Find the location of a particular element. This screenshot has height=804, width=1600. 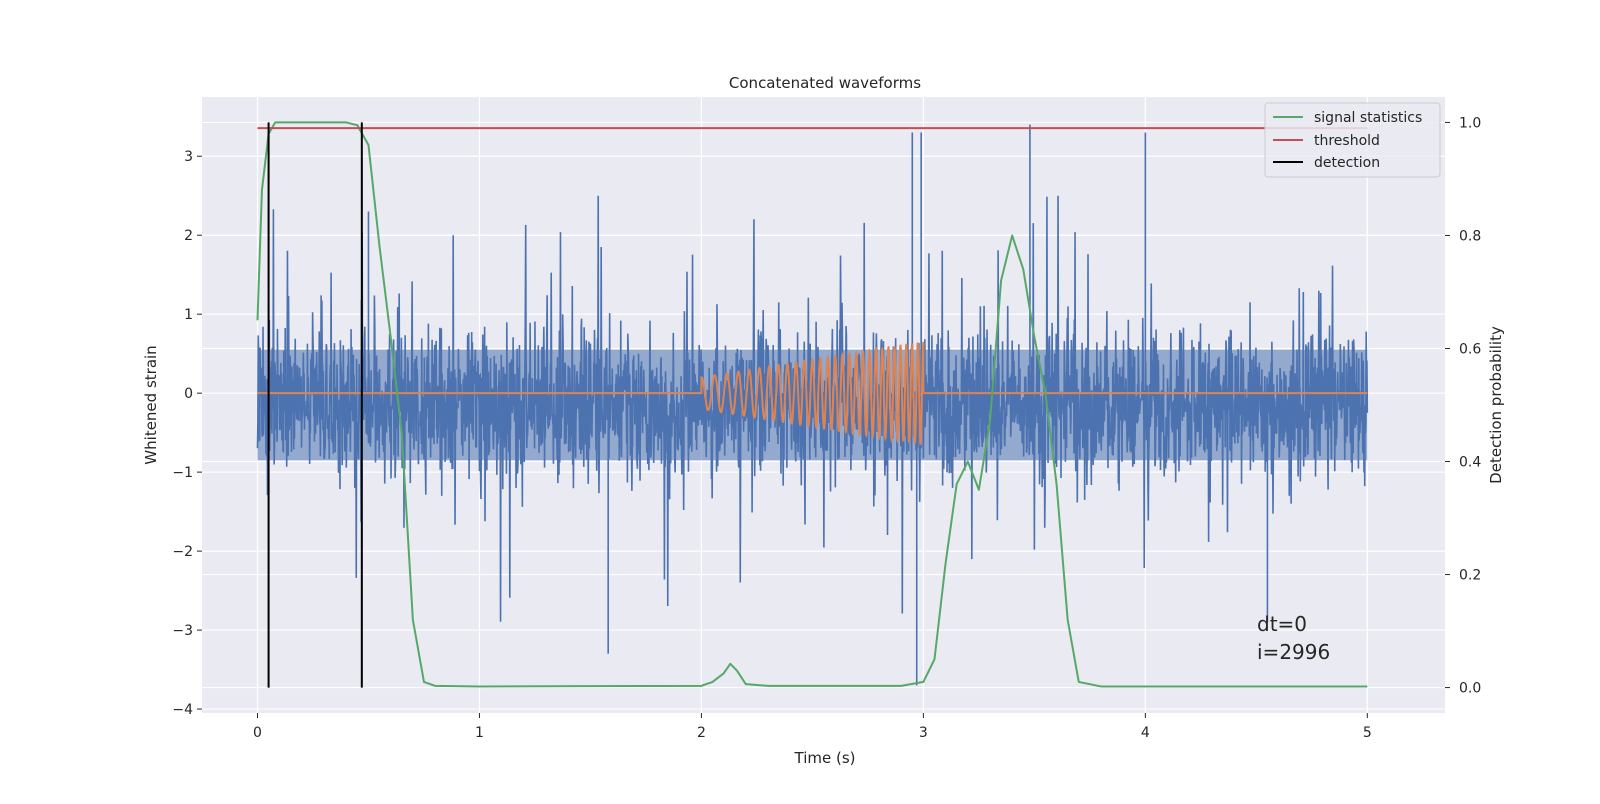

y2-tick-label: 0.8 is located at coordinates (1470, 236).